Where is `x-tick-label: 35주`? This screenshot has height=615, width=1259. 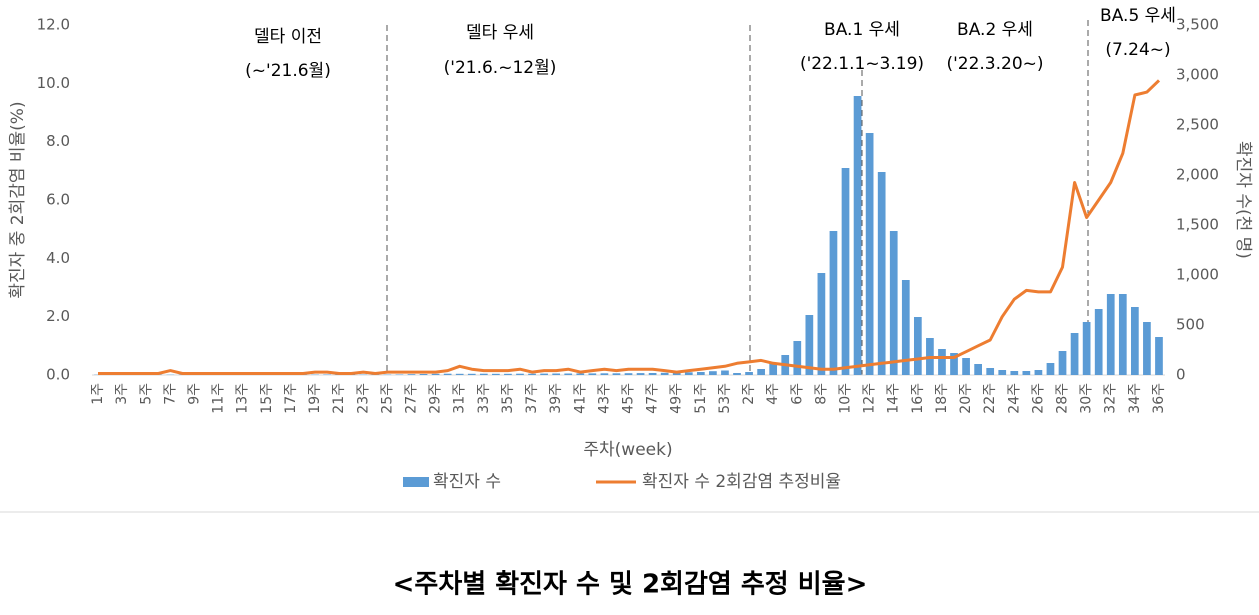 x-tick-label: 35주 is located at coordinates (508, 398).